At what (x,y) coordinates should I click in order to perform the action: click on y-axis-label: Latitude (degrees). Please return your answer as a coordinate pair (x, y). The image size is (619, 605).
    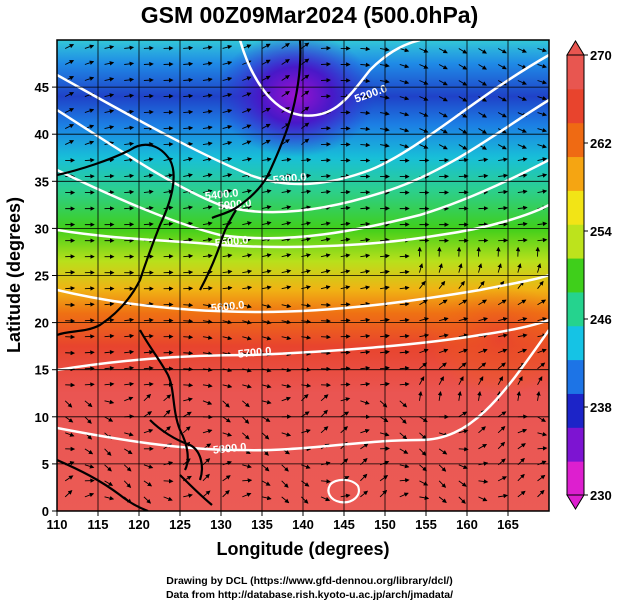
    Looking at the image, I should click on (14, 275).